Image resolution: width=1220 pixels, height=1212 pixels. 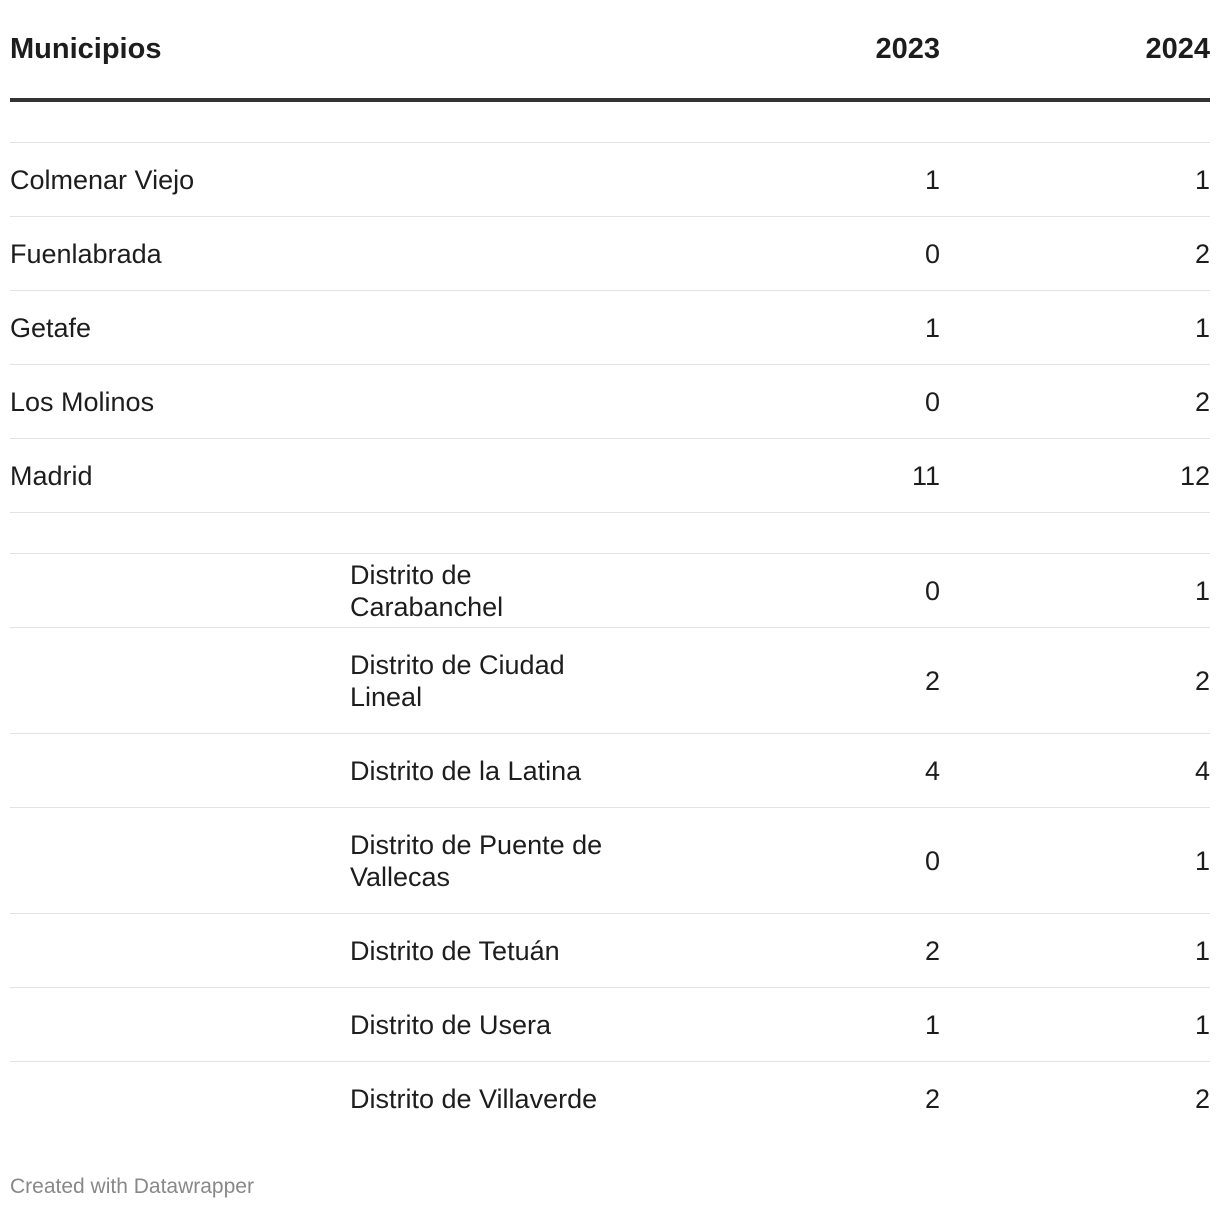 What do you see at coordinates (1075, 51) in the screenshot?
I see `header-2024: 2024` at bounding box center [1075, 51].